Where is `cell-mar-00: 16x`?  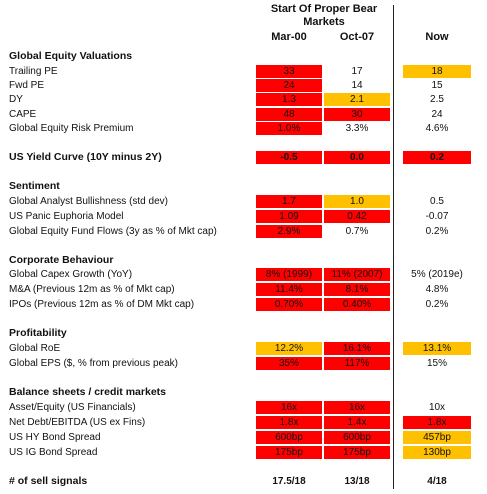 cell-mar-00: 16x is located at coordinates (289, 407).